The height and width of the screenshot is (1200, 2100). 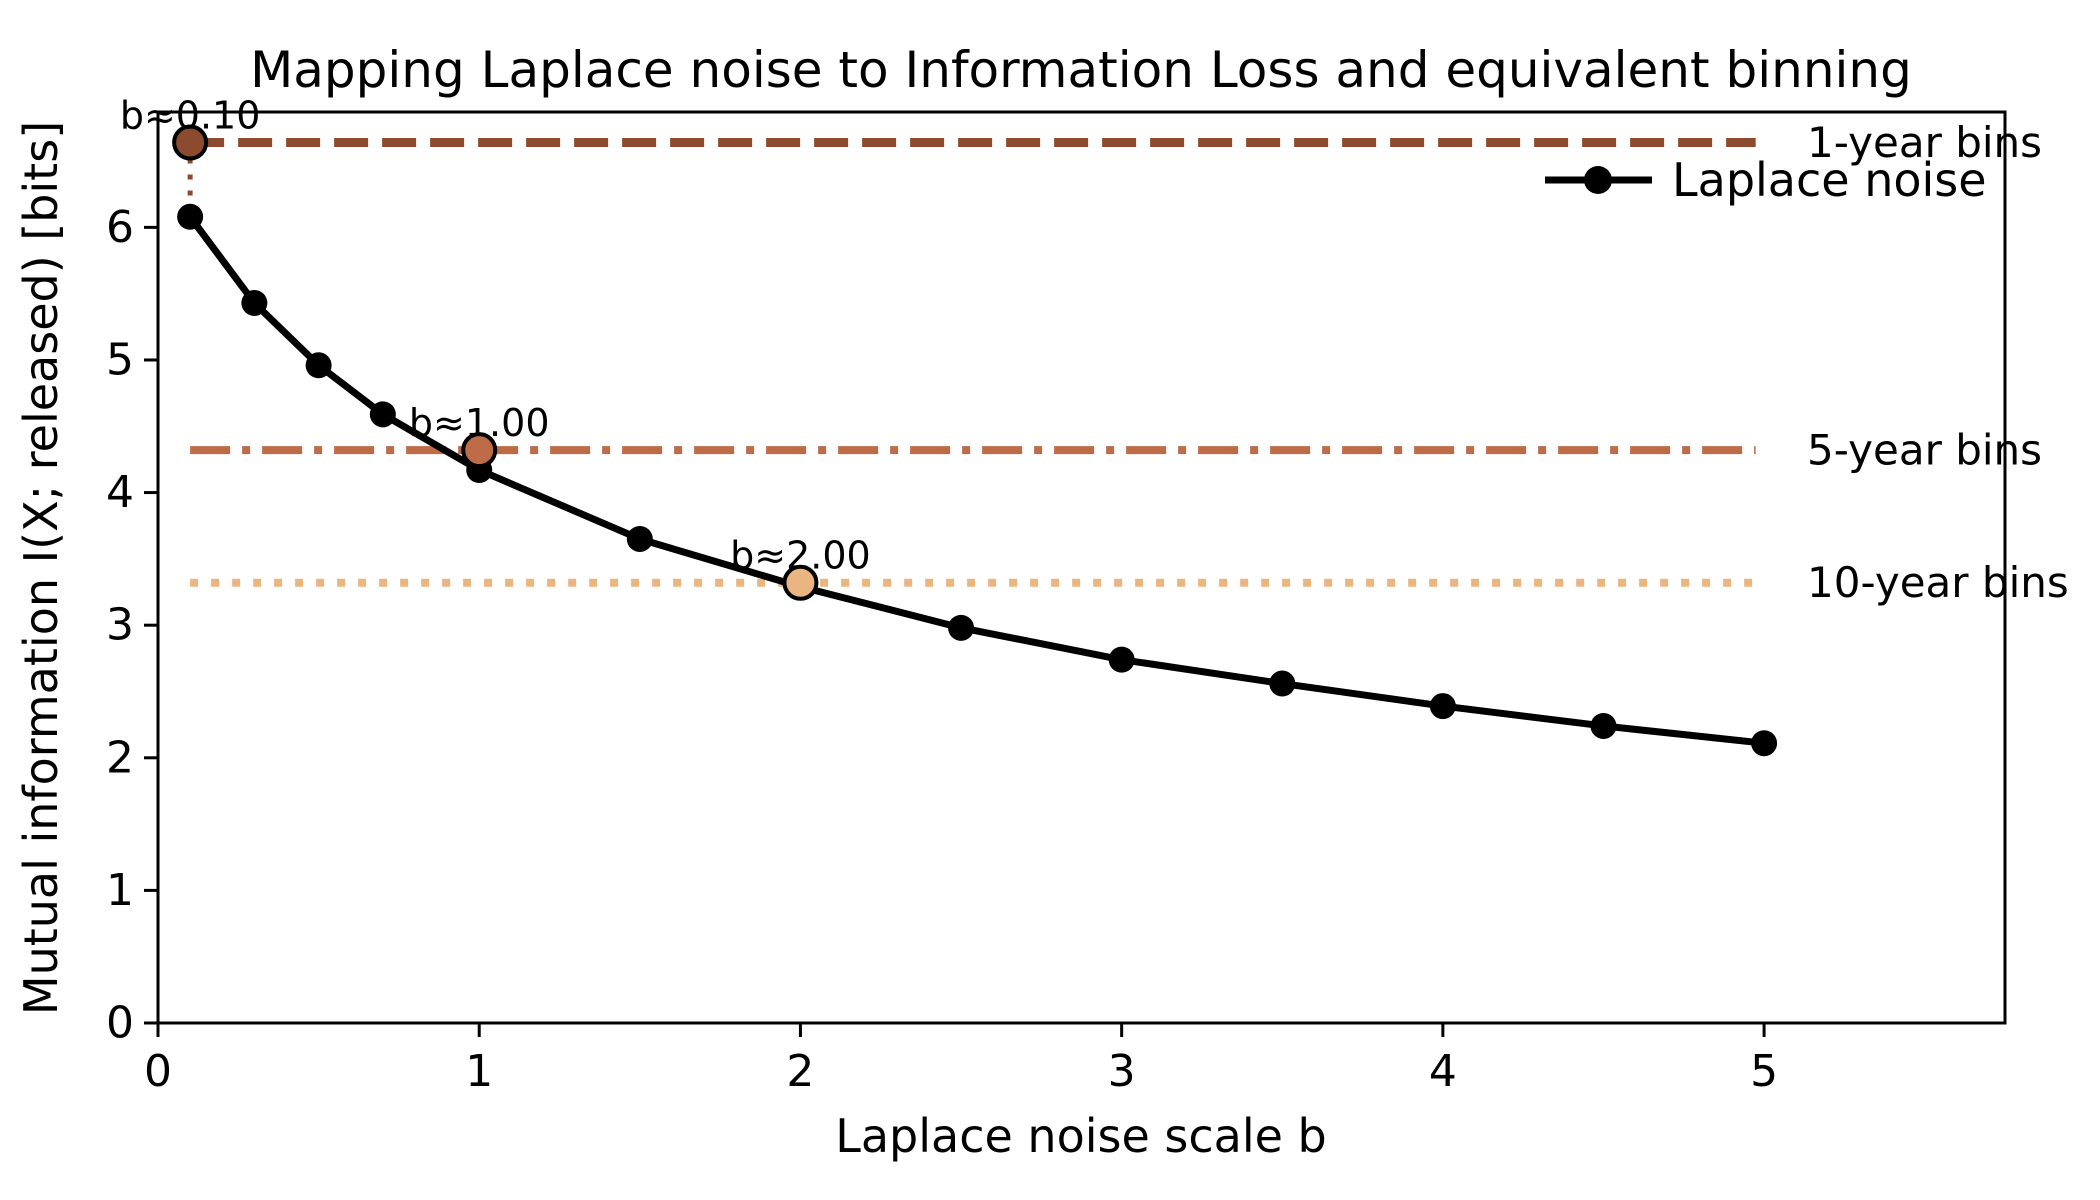 I want to click on y-tick-label: 3, so click(x=120, y=625).